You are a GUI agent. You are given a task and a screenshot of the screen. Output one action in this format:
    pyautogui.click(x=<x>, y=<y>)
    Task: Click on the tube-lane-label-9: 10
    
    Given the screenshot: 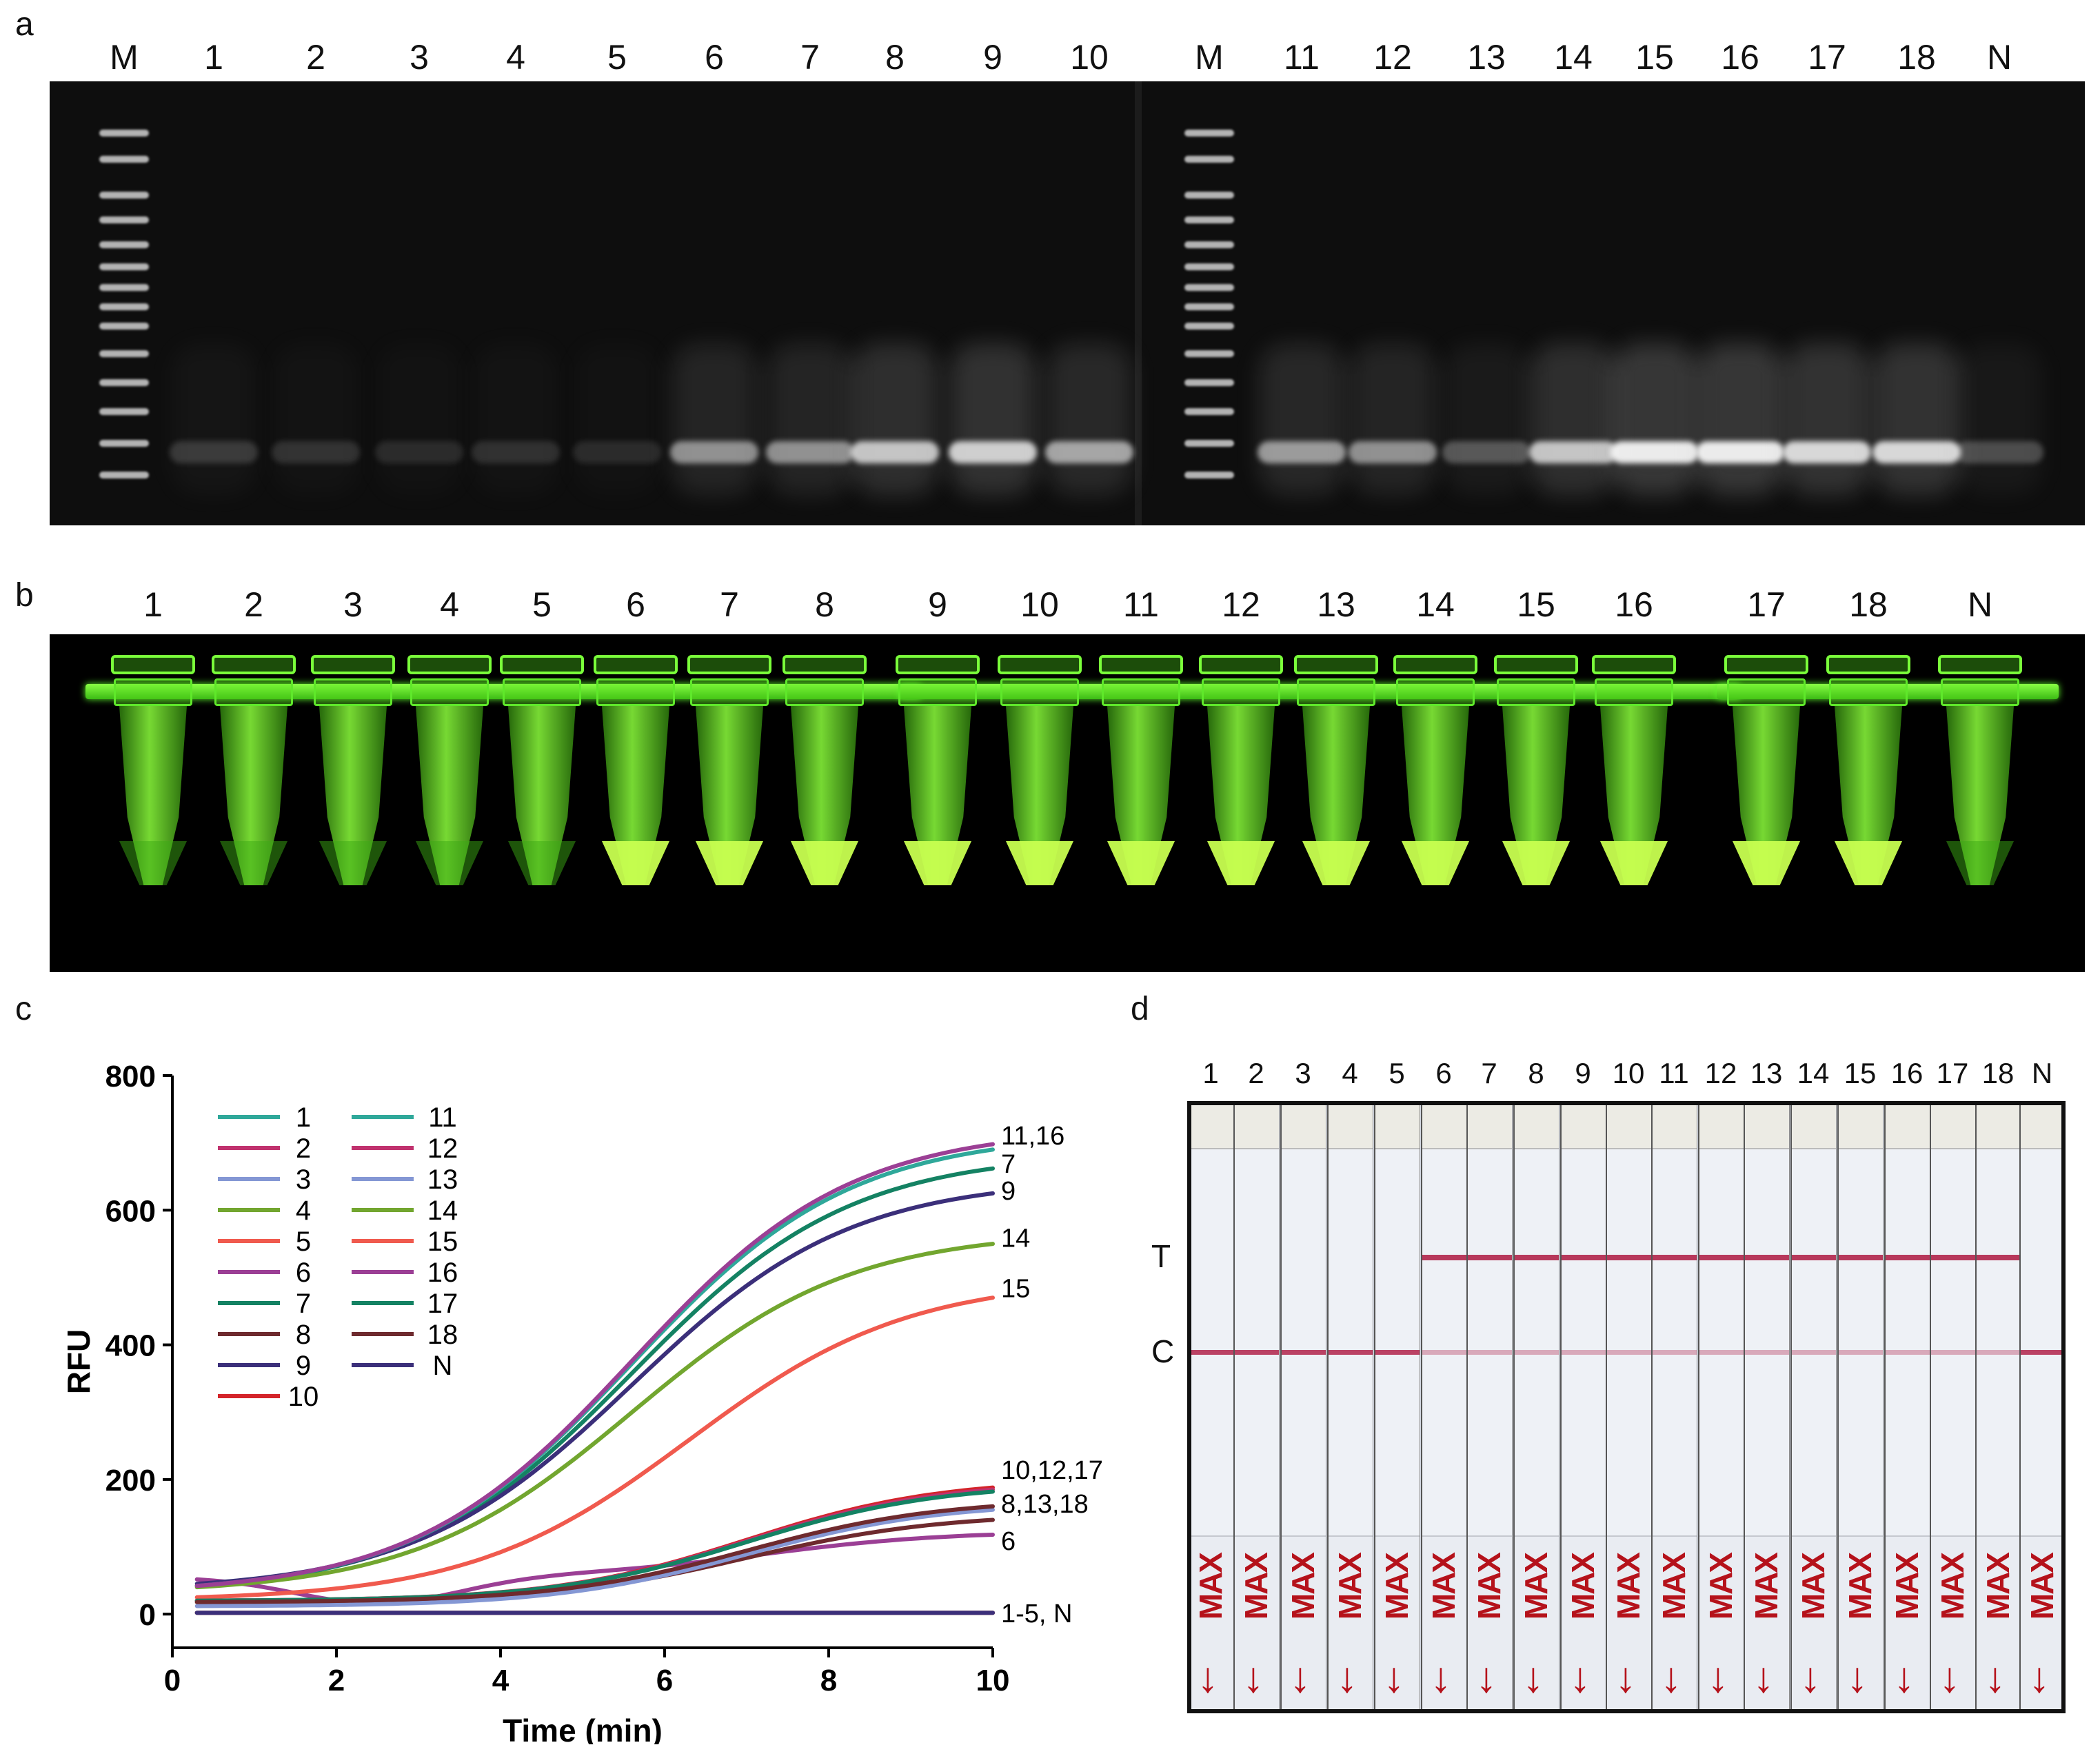 What is the action you would take?
    pyautogui.click(x=1039, y=605)
    